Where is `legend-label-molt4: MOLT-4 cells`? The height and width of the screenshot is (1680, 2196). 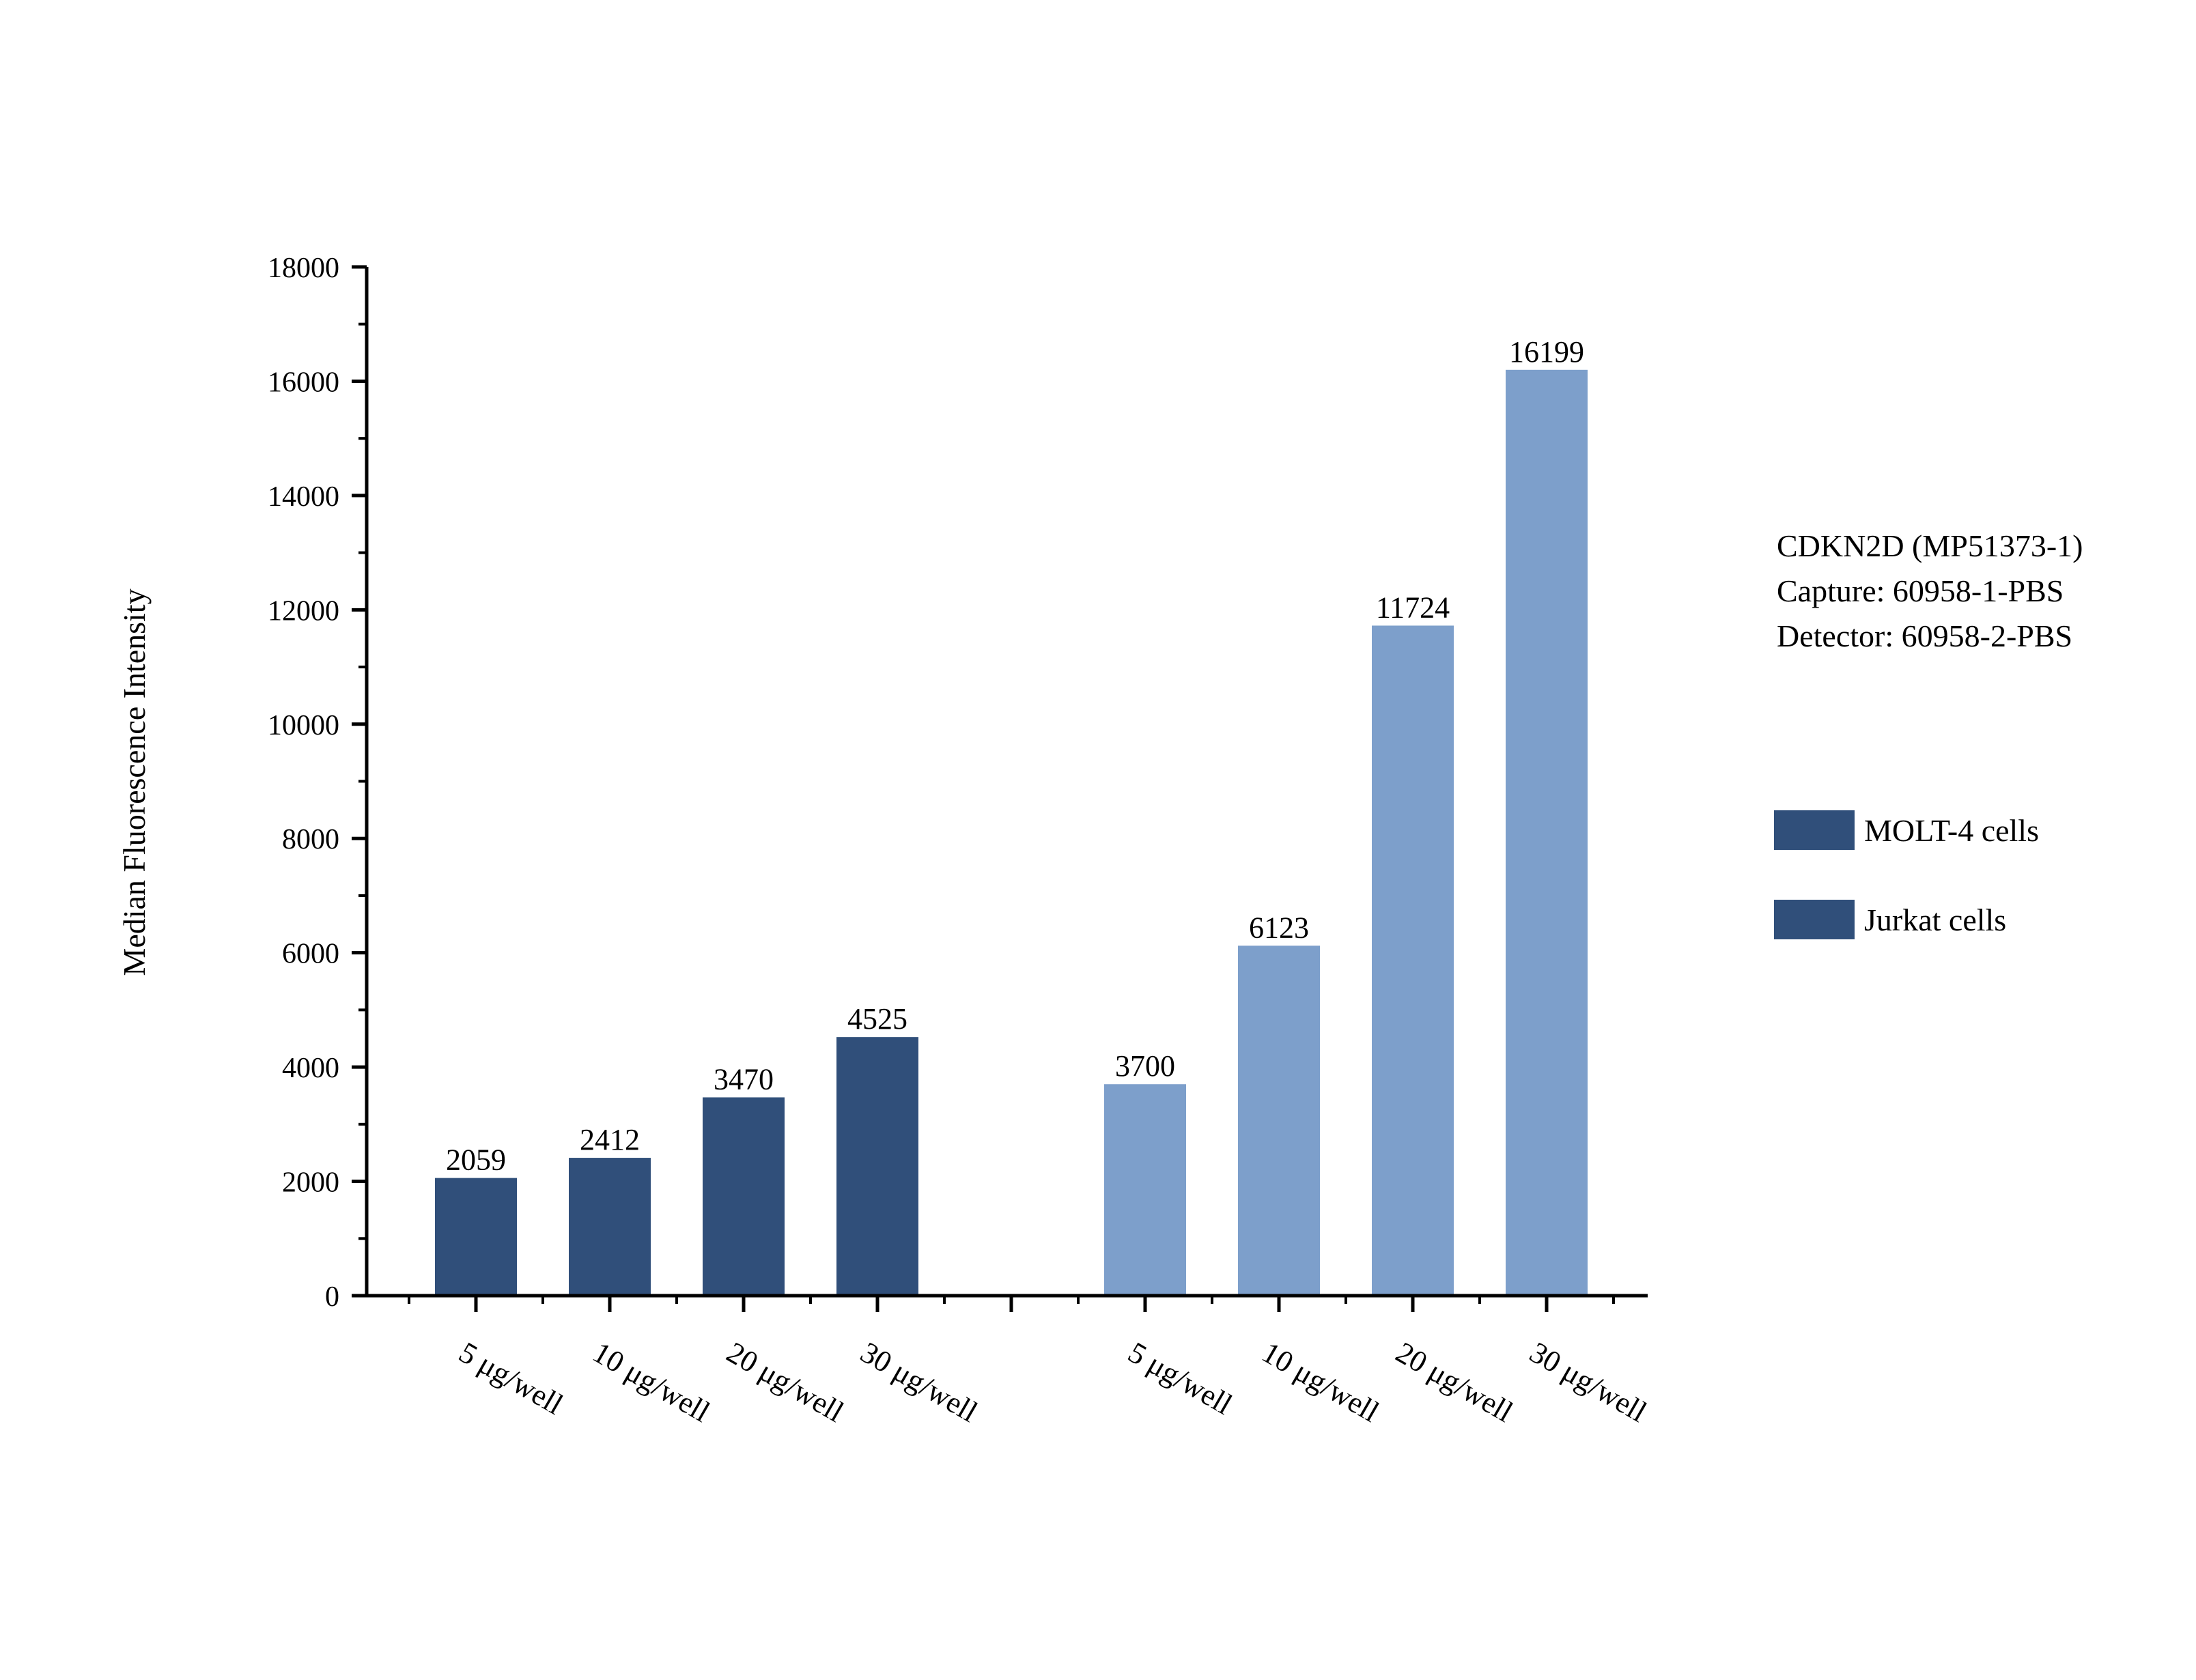 legend-label-molt4: MOLT-4 cells is located at coordinates (1952, 830).